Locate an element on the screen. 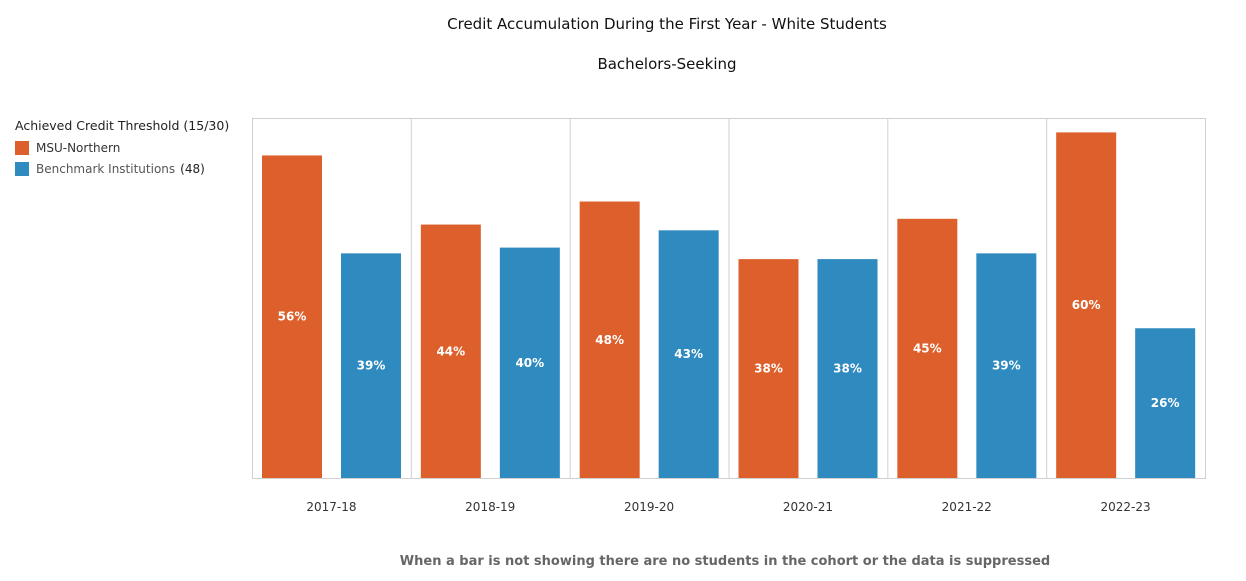  chart-subtitle: Bachelors-Seeking is located at coordinates (667, 64).